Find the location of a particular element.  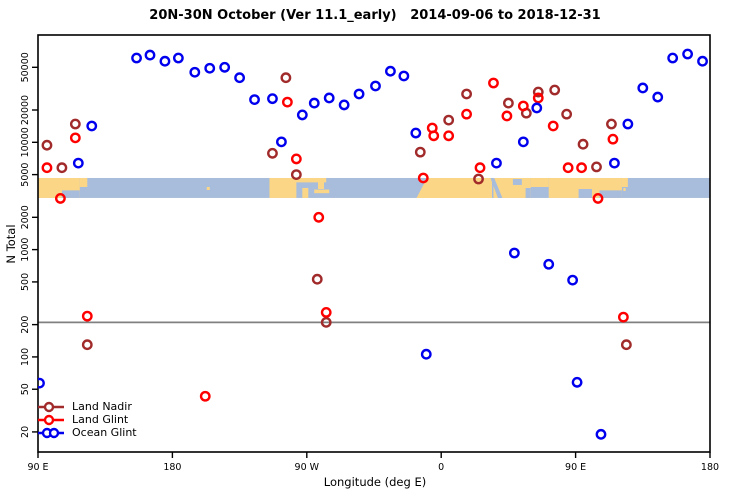

legend-label: Ocean Glint is located at coordinates (104, 432).